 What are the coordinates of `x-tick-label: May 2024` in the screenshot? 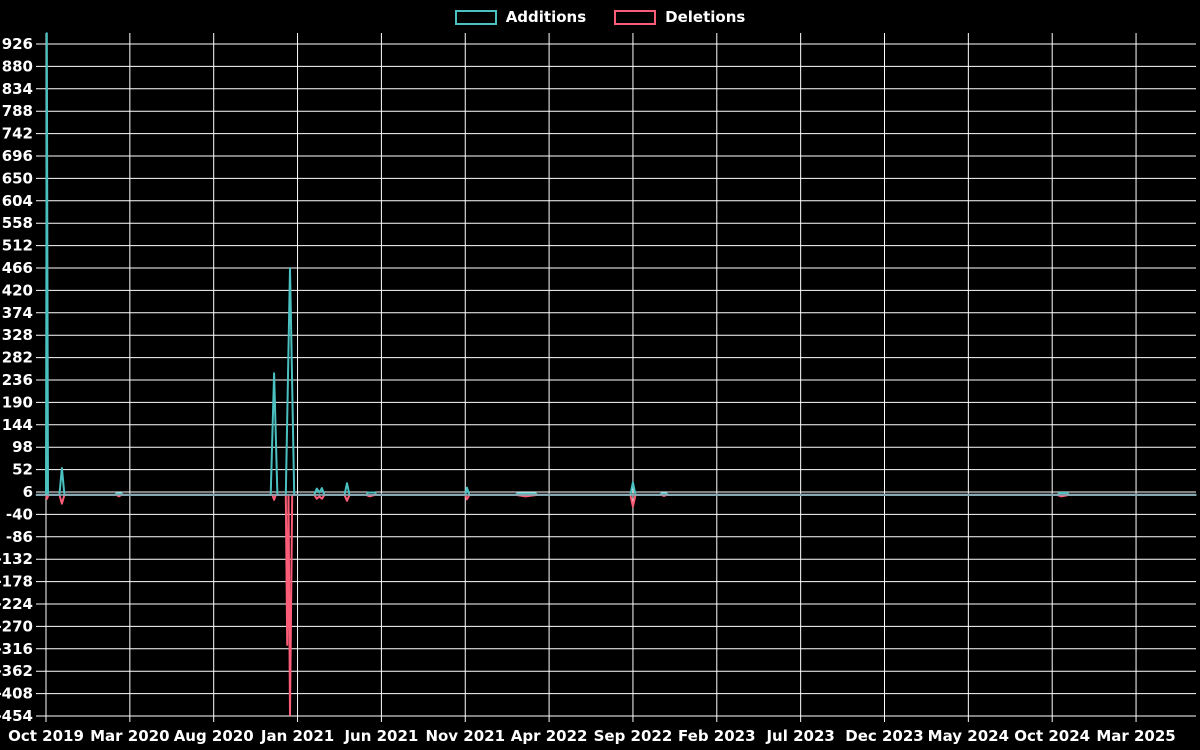 It's located at (968, 736).